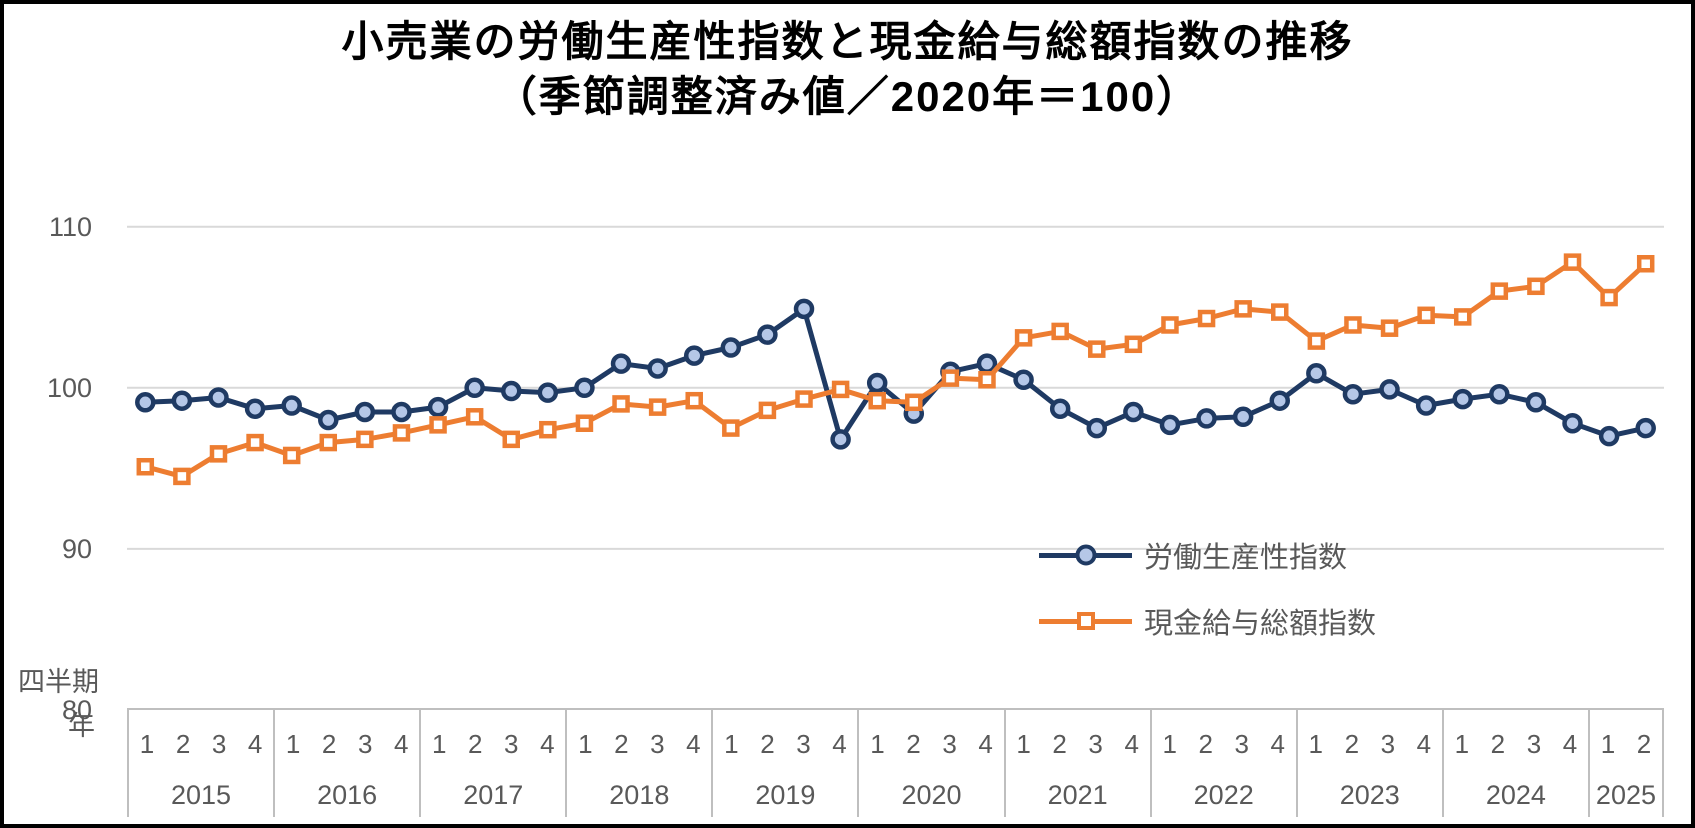 The height and width of the screenshot is (828, 1695). Describe the element at coordinates (1260, 624) in the screenshot. I see `legend-label-1: 現金給与総額指数` at that location.